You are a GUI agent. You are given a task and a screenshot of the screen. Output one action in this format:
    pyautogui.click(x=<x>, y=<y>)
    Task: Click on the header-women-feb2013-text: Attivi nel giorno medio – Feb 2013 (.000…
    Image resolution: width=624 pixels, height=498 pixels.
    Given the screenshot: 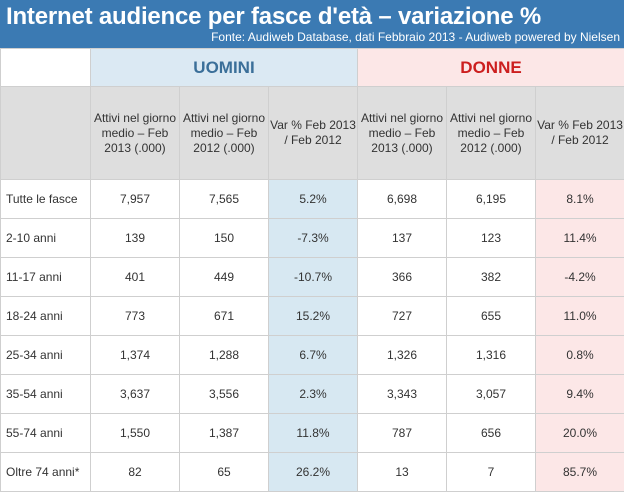 What is the action you would take?
    pyautogui.click(x=402, y=132)
    